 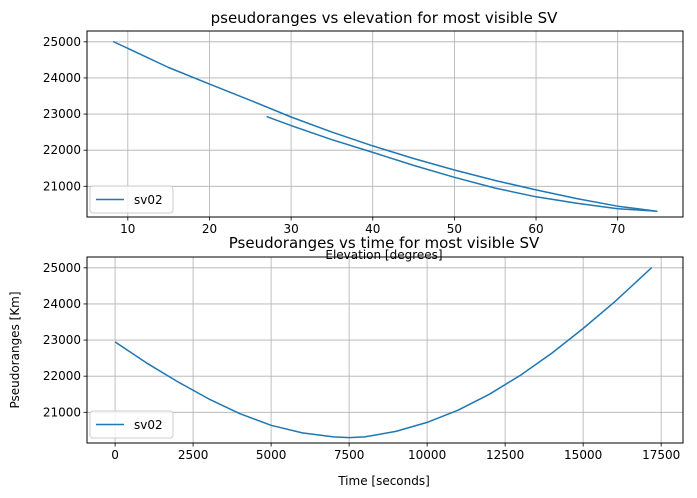 What do you see at coordinates (372, 229) in the screenshot?
I see `x-tick-label: 40` at bounding box center [372, 229].